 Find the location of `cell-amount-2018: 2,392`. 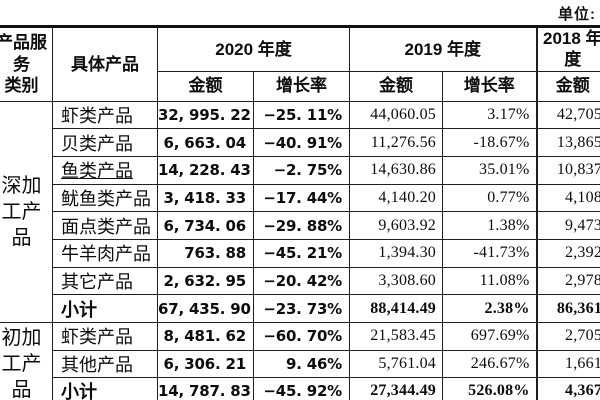

cell-amount-2018: 2,392 is located at coordinates (567, 253).